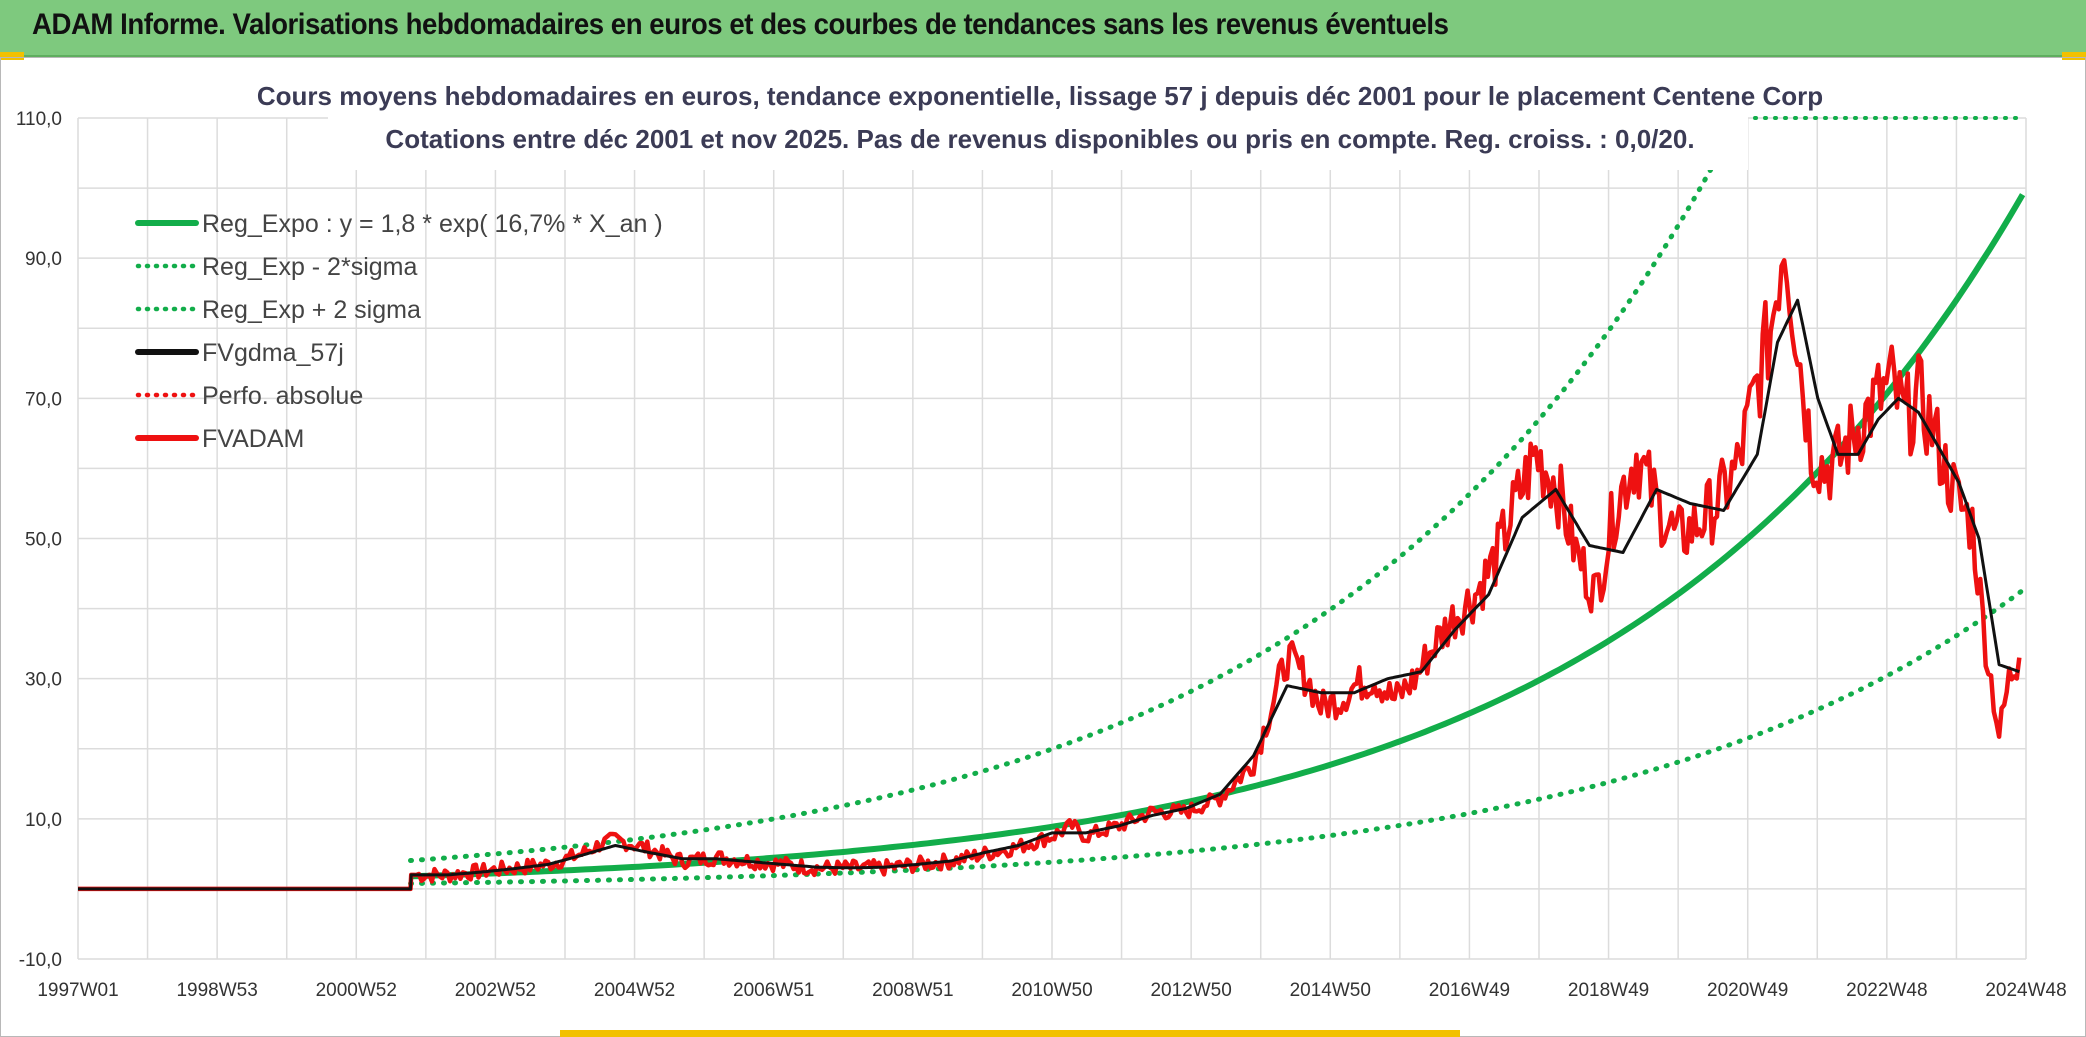  What do you see at coordinates (311, 310) in the screenshot?
I see `legend-label: Reg_Exp + 2 sigma` at bounding box center [311, 310].